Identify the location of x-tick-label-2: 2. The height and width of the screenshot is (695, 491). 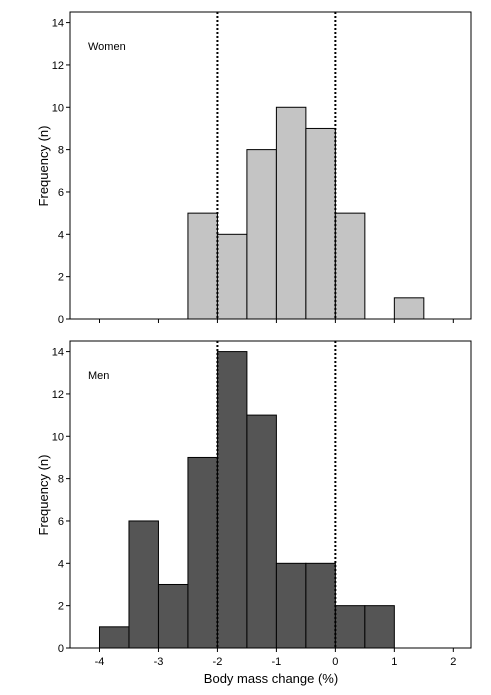
(453, 662).